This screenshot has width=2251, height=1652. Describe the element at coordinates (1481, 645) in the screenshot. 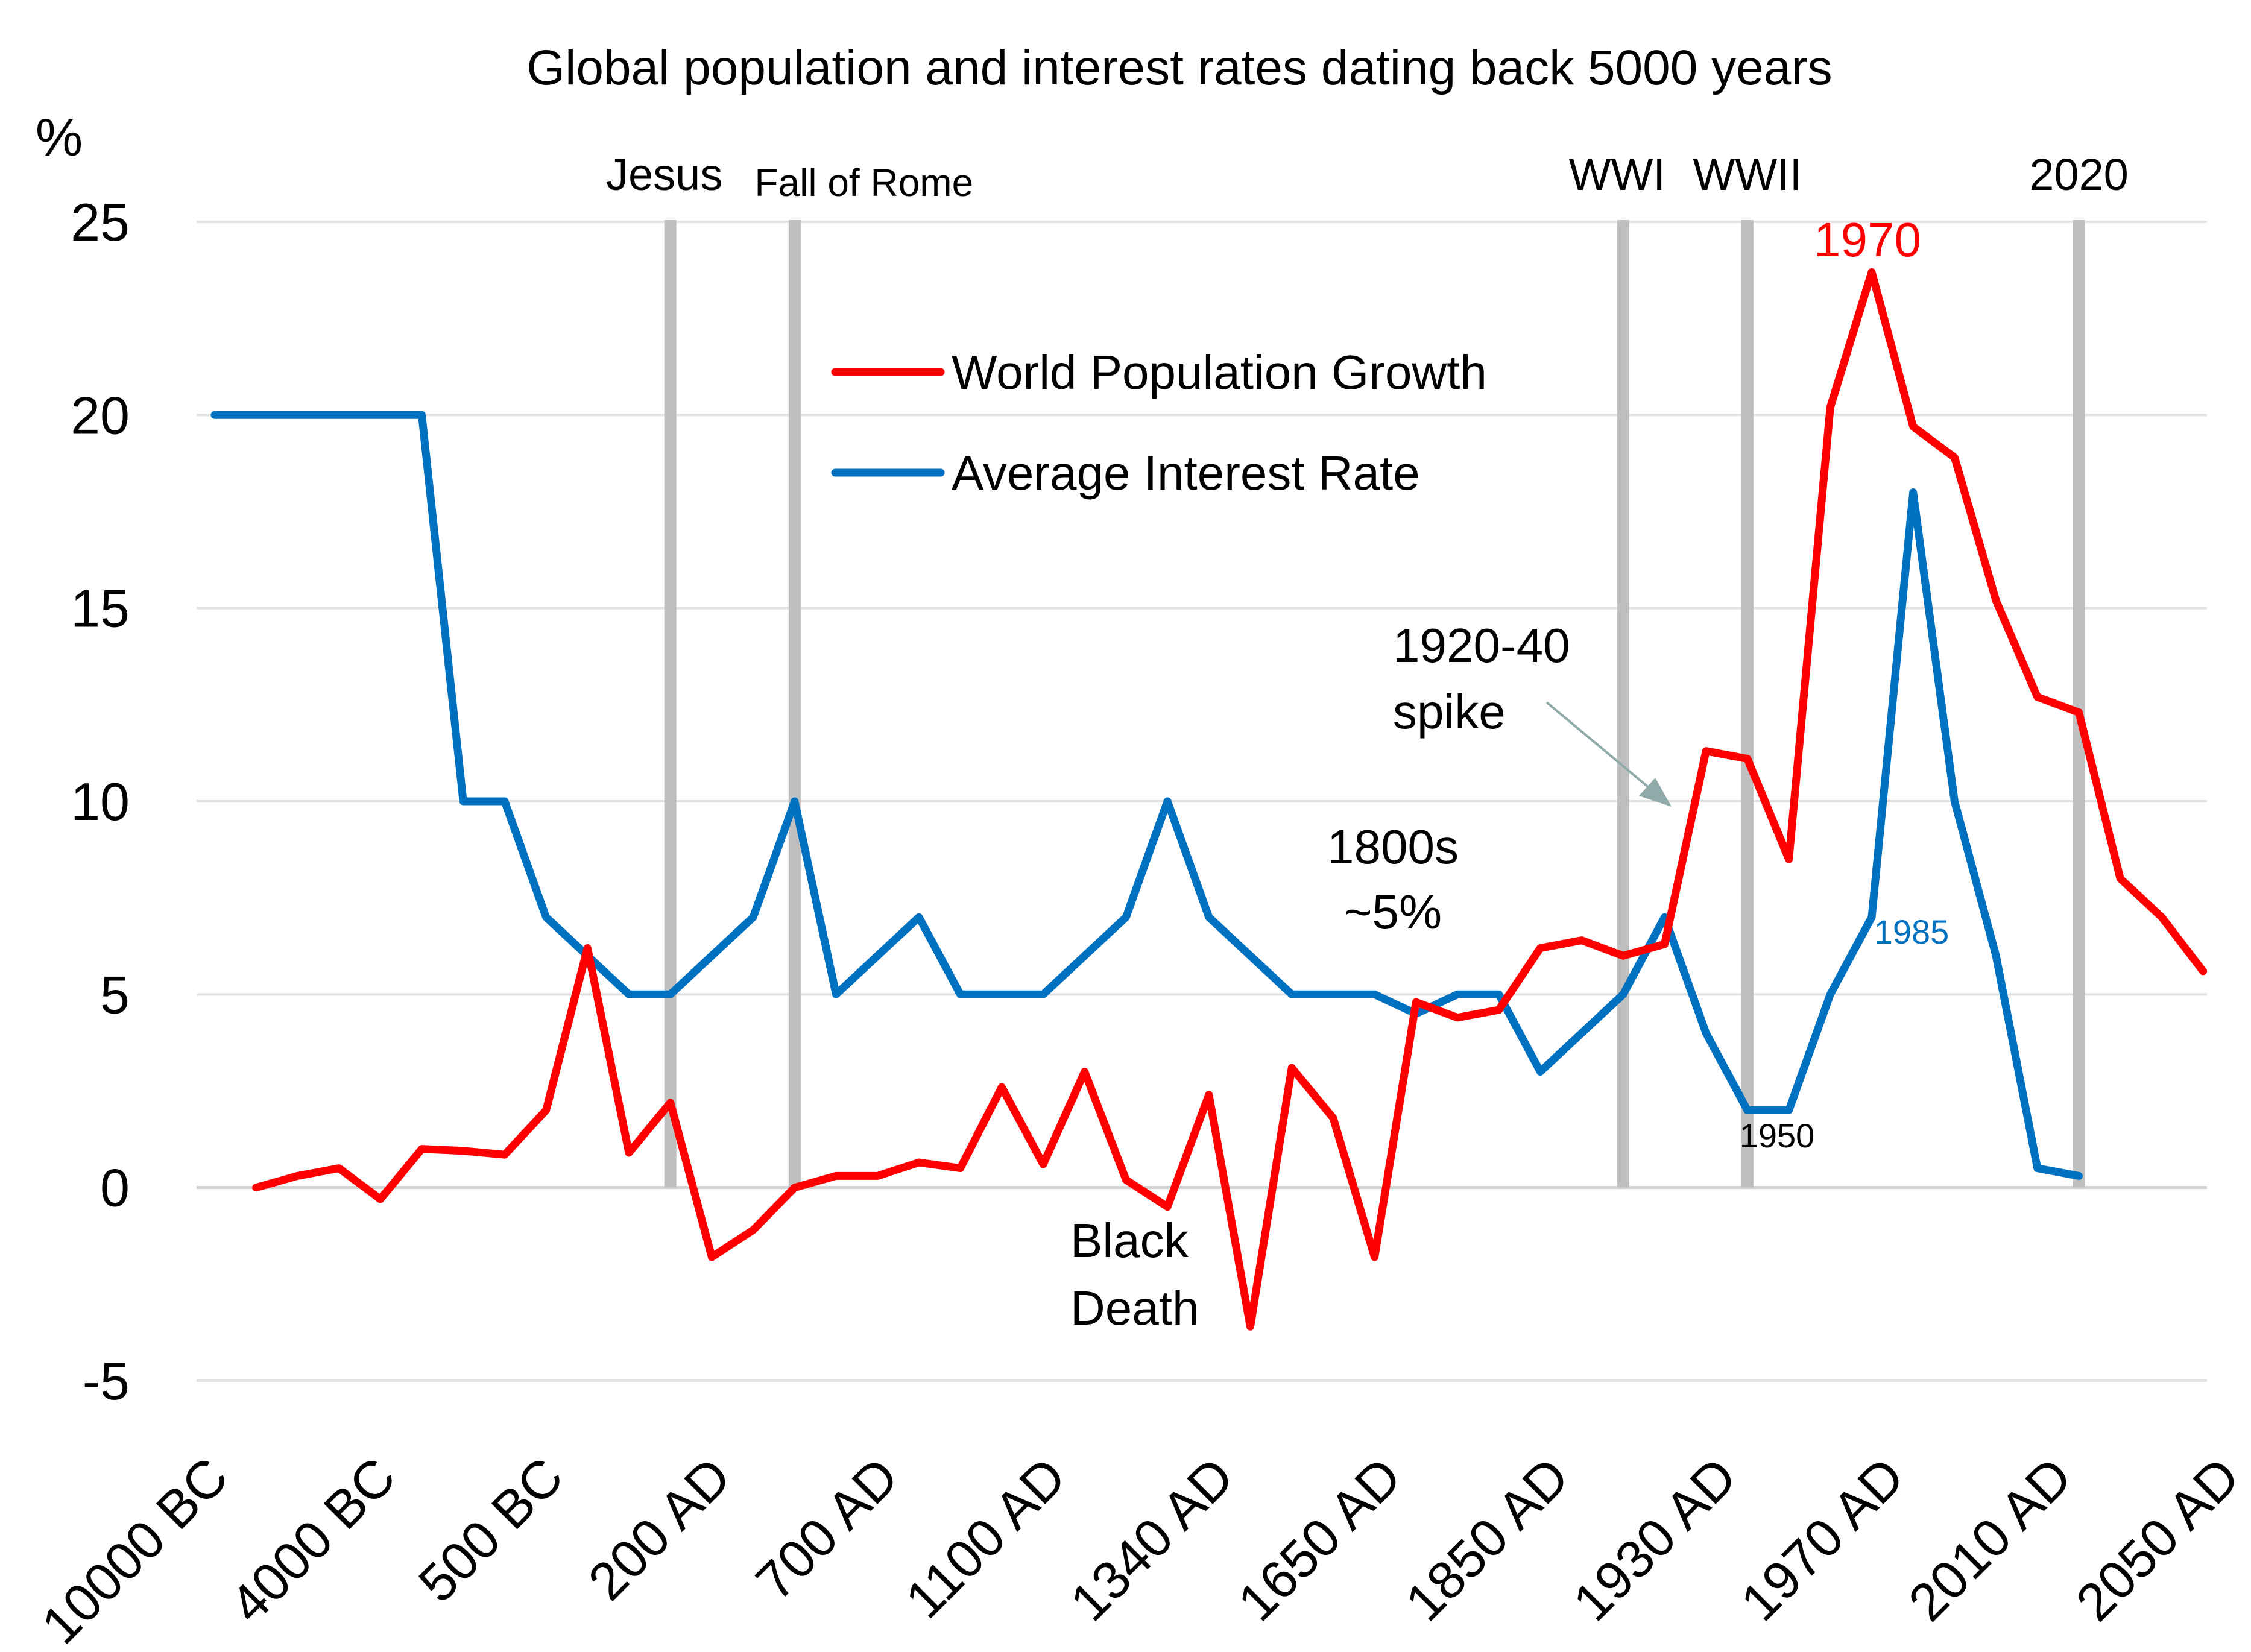

I see `annotation-spike-line1: 1920-40` at that location.